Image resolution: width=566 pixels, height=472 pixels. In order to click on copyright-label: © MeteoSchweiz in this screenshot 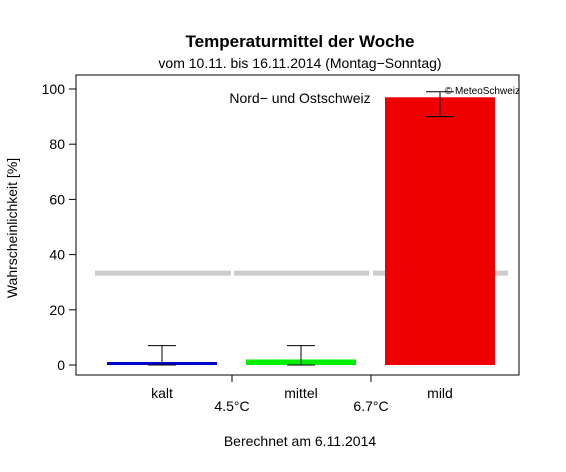, I will do `click(482, 91)`.